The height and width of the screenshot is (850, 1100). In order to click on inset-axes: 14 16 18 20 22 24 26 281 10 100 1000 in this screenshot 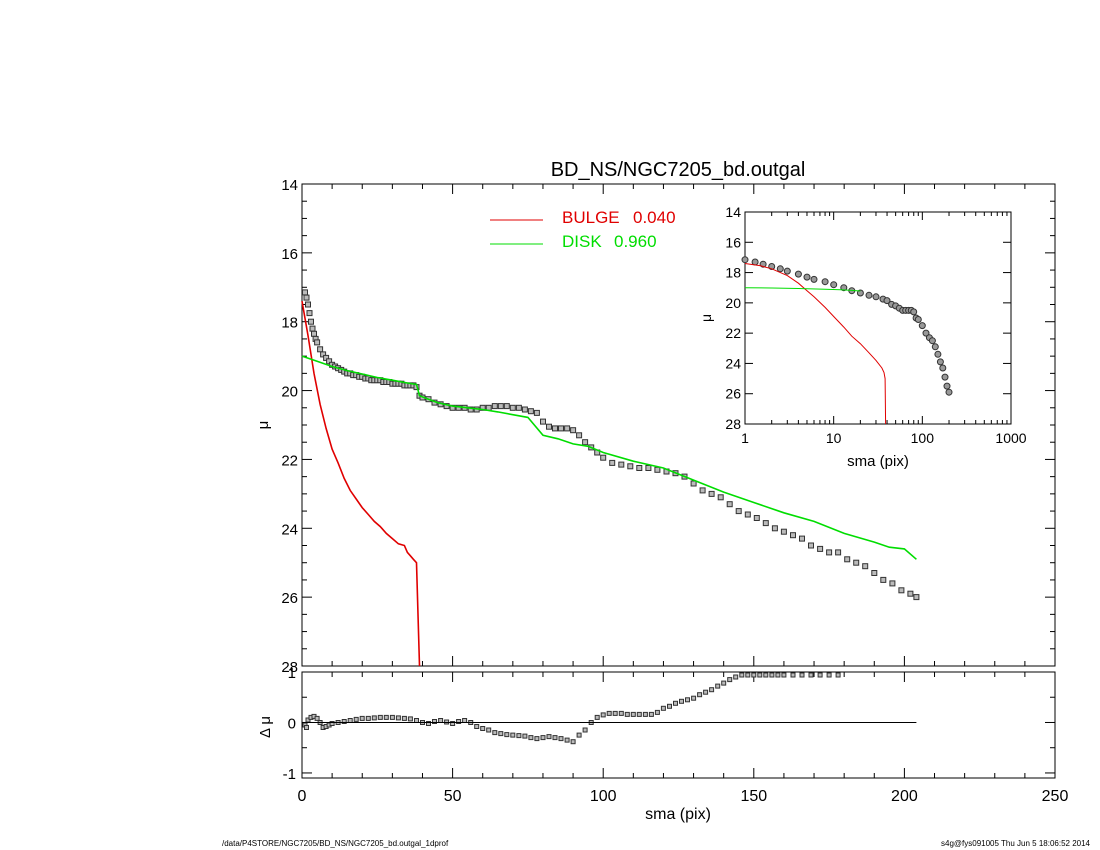, I will do `click(875, 325)`.